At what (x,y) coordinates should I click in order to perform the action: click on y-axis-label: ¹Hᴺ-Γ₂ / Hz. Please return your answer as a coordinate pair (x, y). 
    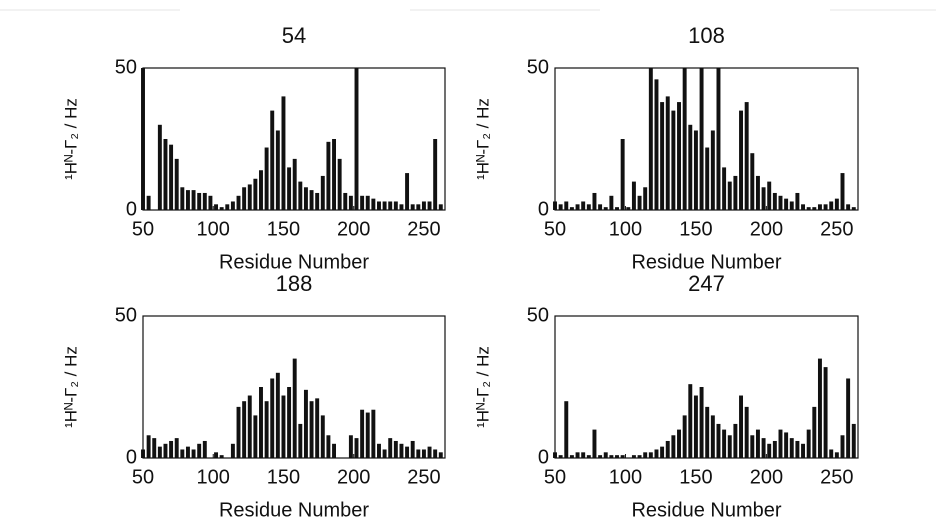
    Looking at the image, I should click on (482, 139).